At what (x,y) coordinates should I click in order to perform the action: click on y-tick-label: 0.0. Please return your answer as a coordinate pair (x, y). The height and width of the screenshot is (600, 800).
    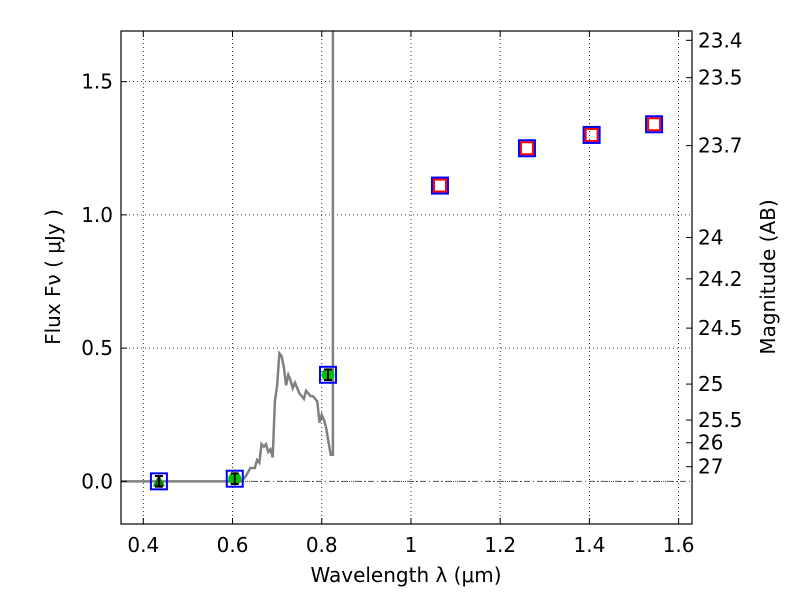
    Looking at the image, I should click on (97, 481).